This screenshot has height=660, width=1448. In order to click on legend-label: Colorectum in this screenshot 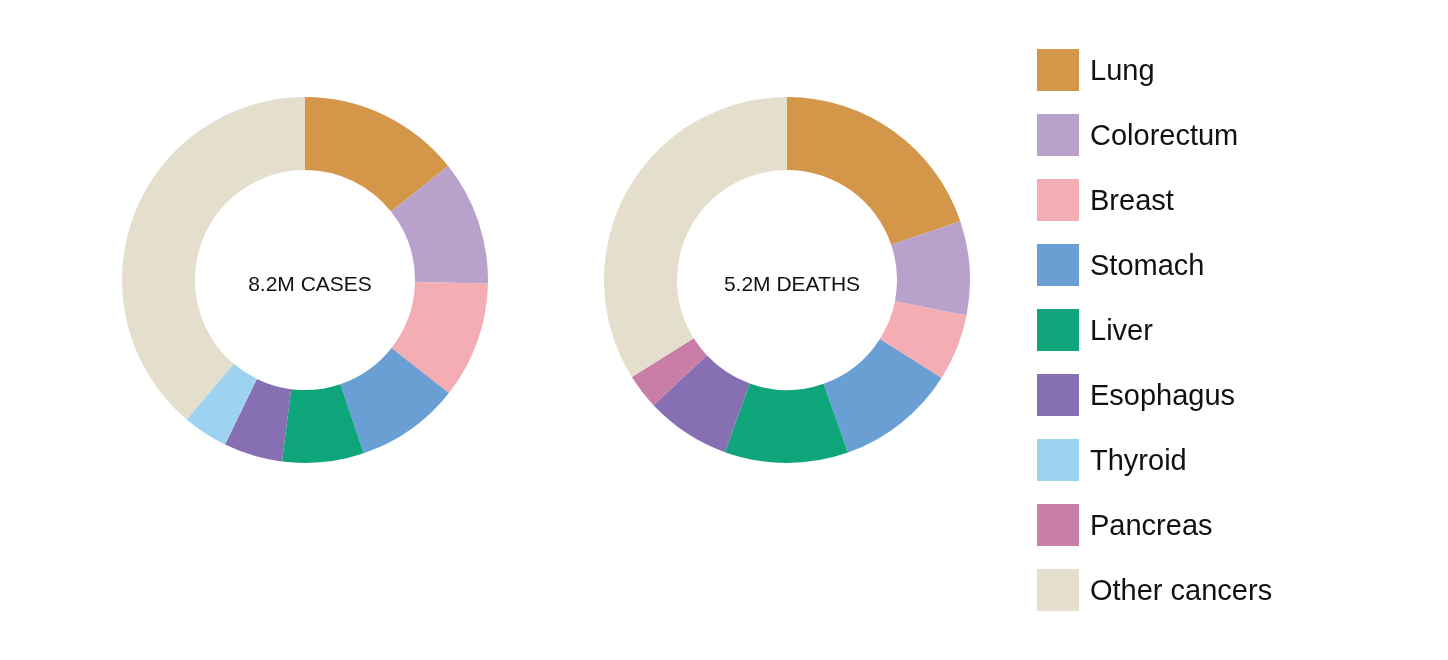, I will do `click(1164, 135)`.